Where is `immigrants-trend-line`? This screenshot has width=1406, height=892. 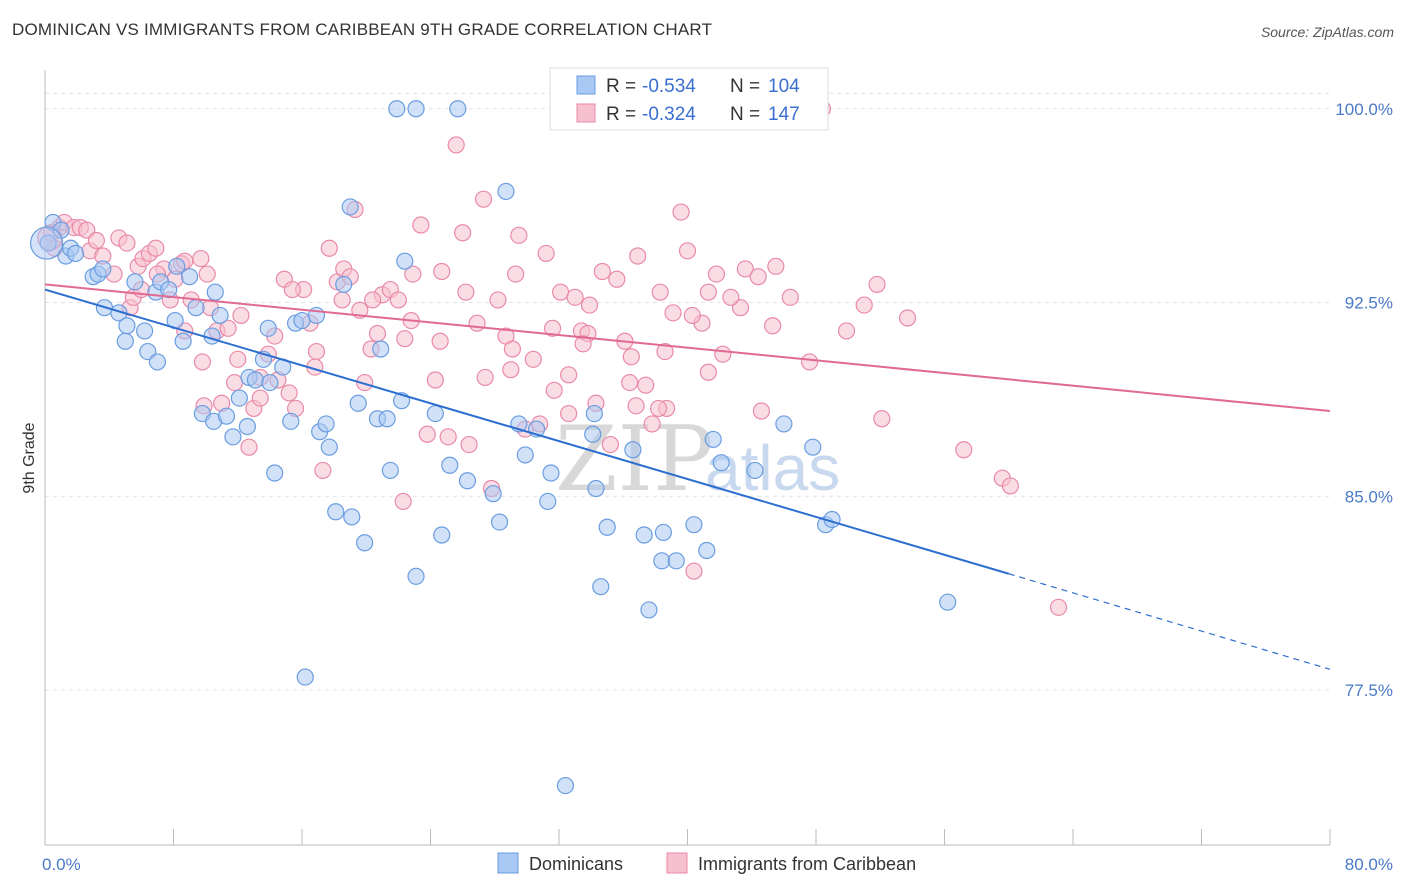 immigrants-trend-line is located at coordinates (687, 347).